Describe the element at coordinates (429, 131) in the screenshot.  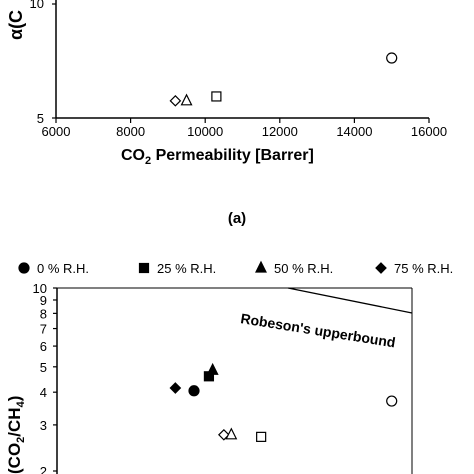
I see `panel-a-xtick-label: 16000` at that location.